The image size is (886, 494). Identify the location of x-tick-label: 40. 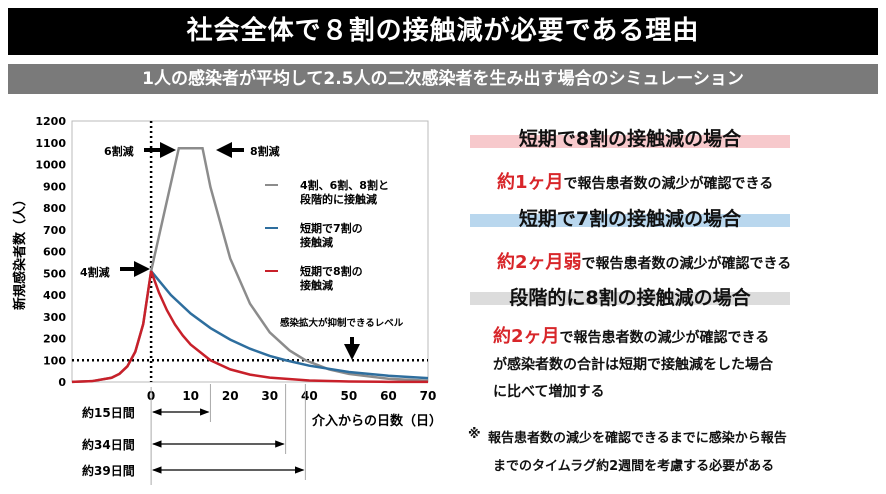
(309, 396).